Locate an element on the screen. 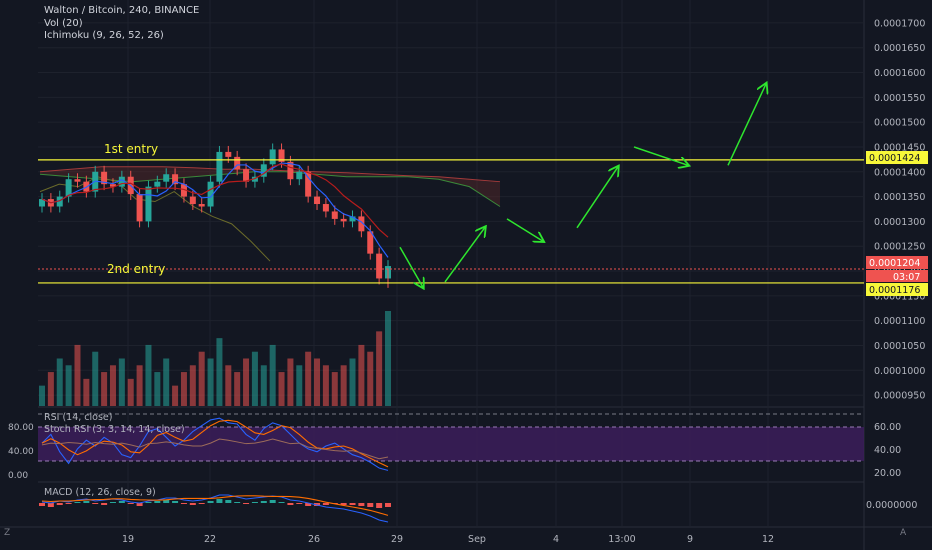 The image size is (932, 550). rsi-right-tick-20: 20.00 is located at coordinates (887, 473).